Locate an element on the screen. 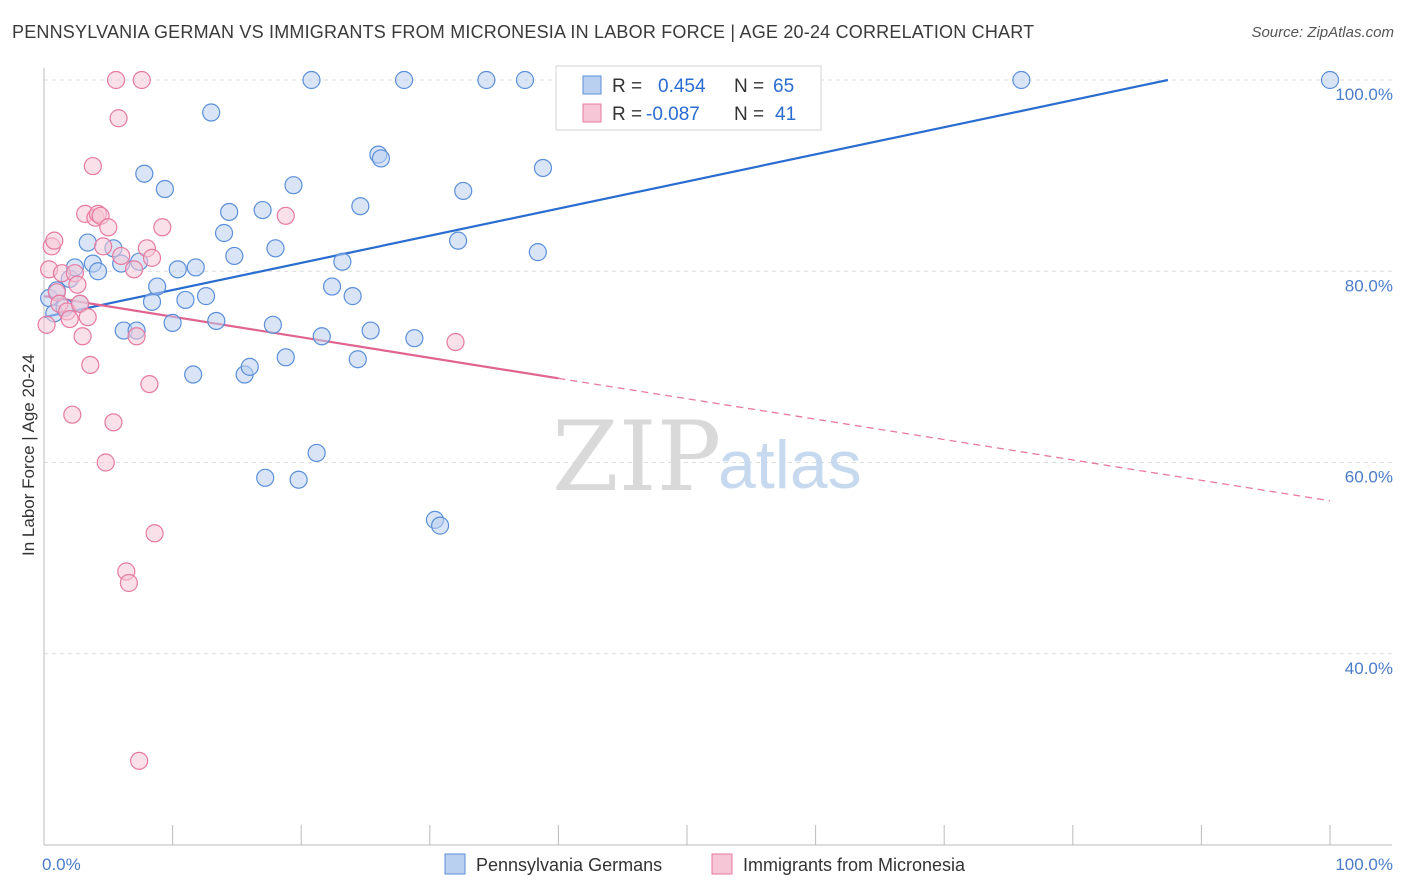 The image size is (1406, 892). legend-r-value-1: 0.454 is located at coordinates (682, 86).